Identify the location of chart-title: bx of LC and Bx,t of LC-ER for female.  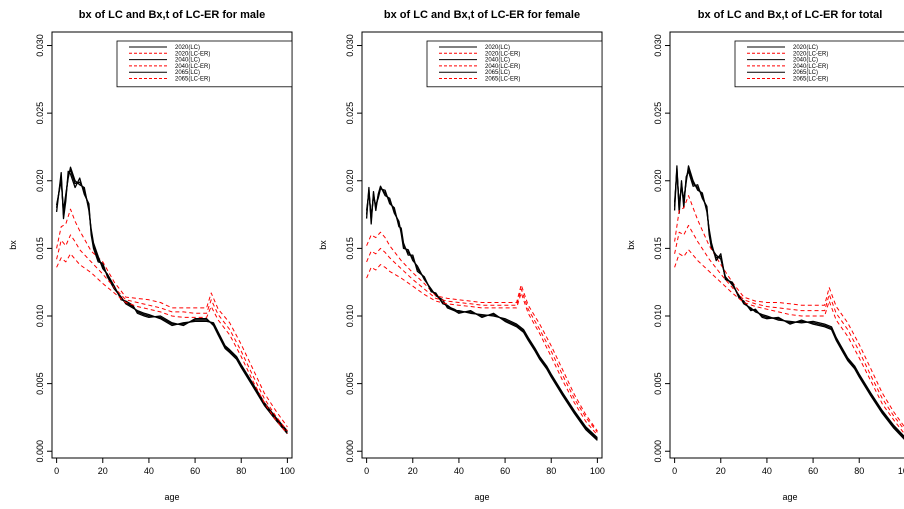
(482, 15).